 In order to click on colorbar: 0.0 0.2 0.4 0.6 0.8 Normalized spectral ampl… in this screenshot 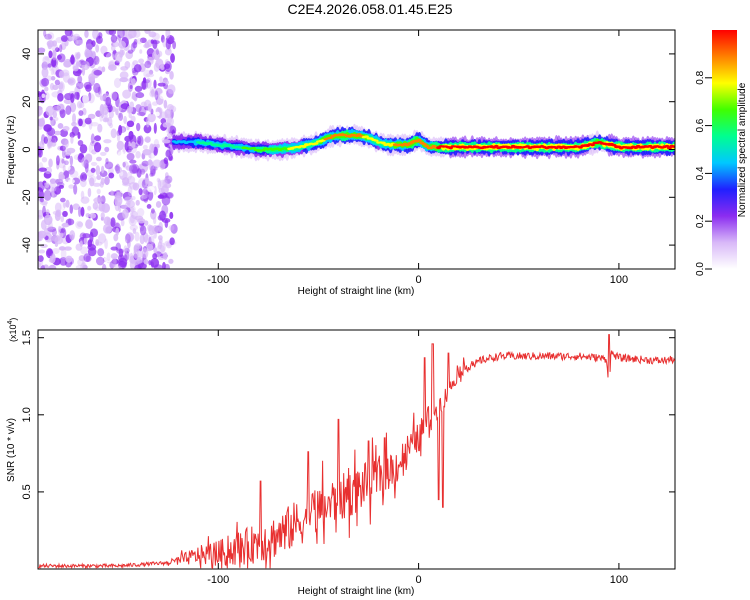, I will do `click(721, 153)`.